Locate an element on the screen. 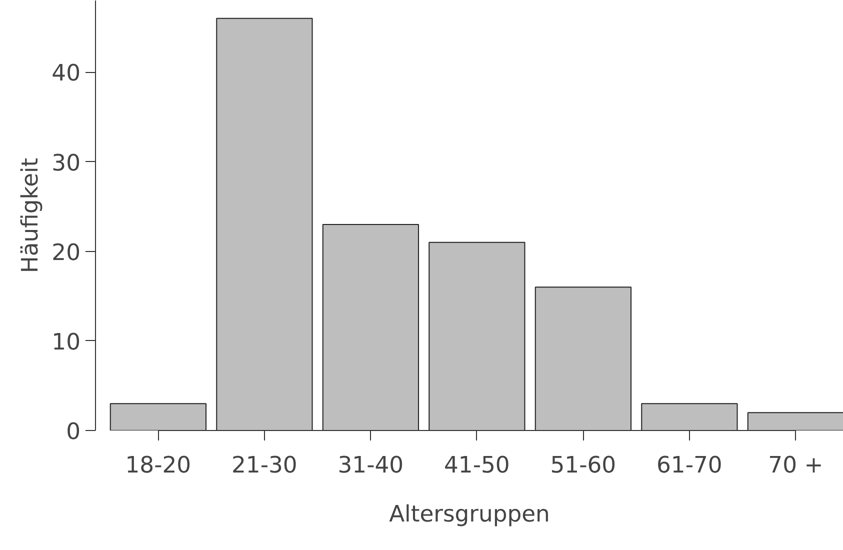 The image size is (843, 550). y-axis-title: Häufigkeit is located at coordinates (31, 216).